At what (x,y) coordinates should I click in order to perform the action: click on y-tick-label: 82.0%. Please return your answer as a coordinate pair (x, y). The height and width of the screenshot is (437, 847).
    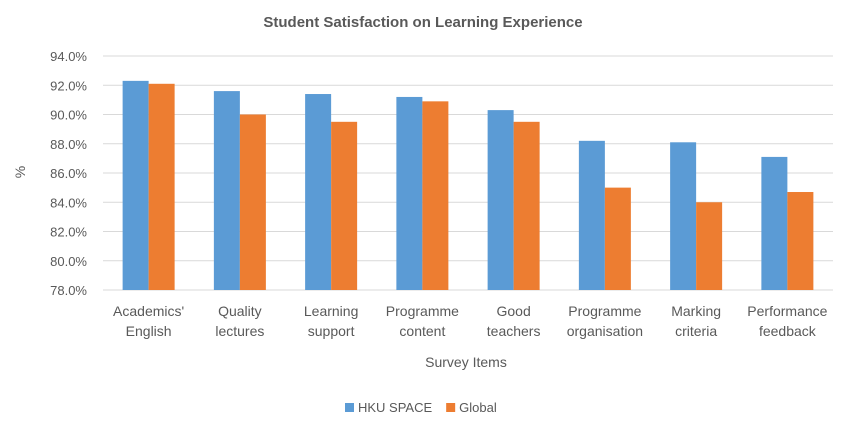
    Looking at the image, I should click on (68, 232).